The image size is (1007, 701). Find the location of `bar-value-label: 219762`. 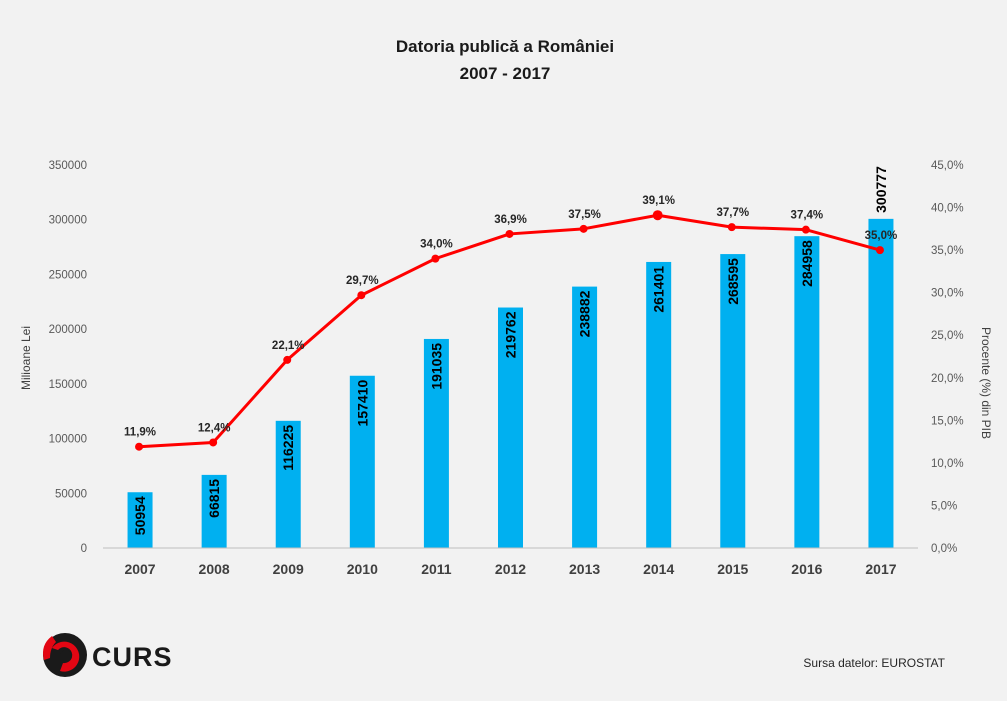

bar-value-label: 219762 is located at coordinates (511, 334).